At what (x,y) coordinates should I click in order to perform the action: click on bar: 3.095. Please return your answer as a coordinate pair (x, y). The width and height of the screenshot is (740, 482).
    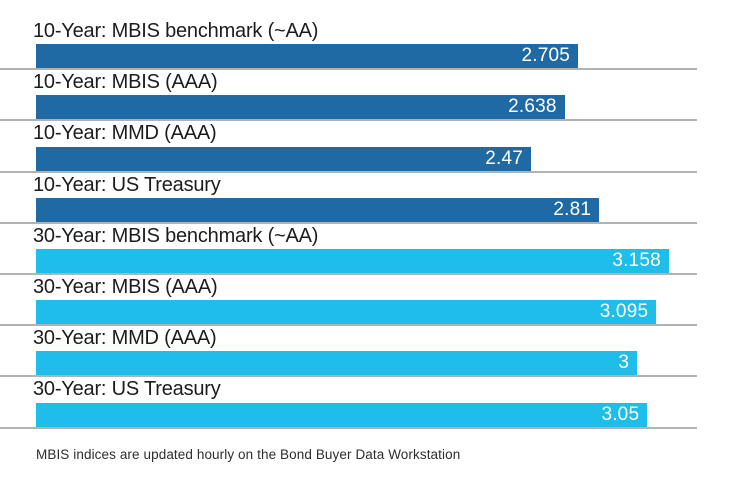
    Looking at the image, I should click on (346, 312).